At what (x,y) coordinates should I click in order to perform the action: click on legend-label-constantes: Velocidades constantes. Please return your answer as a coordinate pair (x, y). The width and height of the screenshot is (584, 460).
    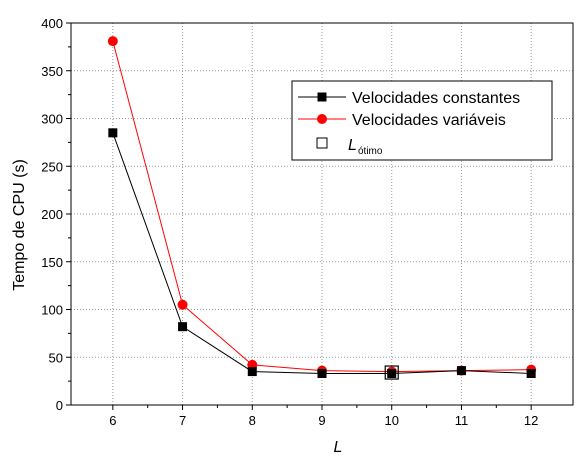
    Looking at the image, I should click on (436, 98).